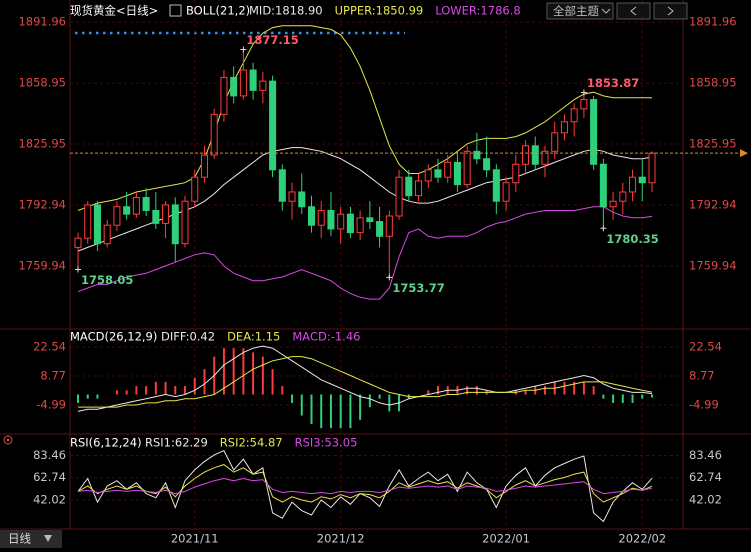 The width and height of the screenshot is (751, 552). Describe the element at coordinates (613, 83) in the screenshot. I see `extreme-label: 1853.87` at that location.